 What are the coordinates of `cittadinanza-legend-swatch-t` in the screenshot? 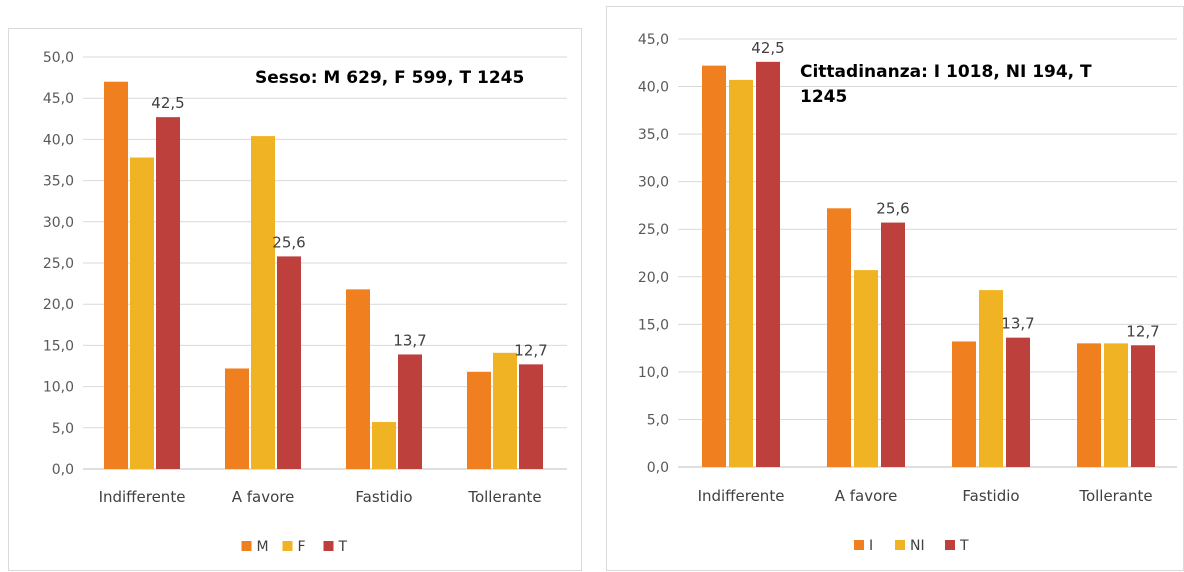 It's located at (950, 545).